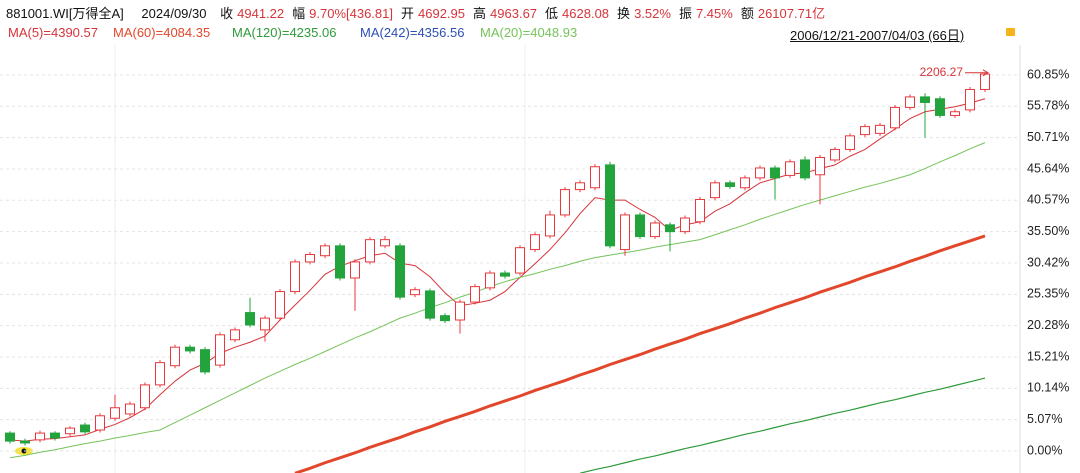  I want to click on ma-line, so click(782, 425).